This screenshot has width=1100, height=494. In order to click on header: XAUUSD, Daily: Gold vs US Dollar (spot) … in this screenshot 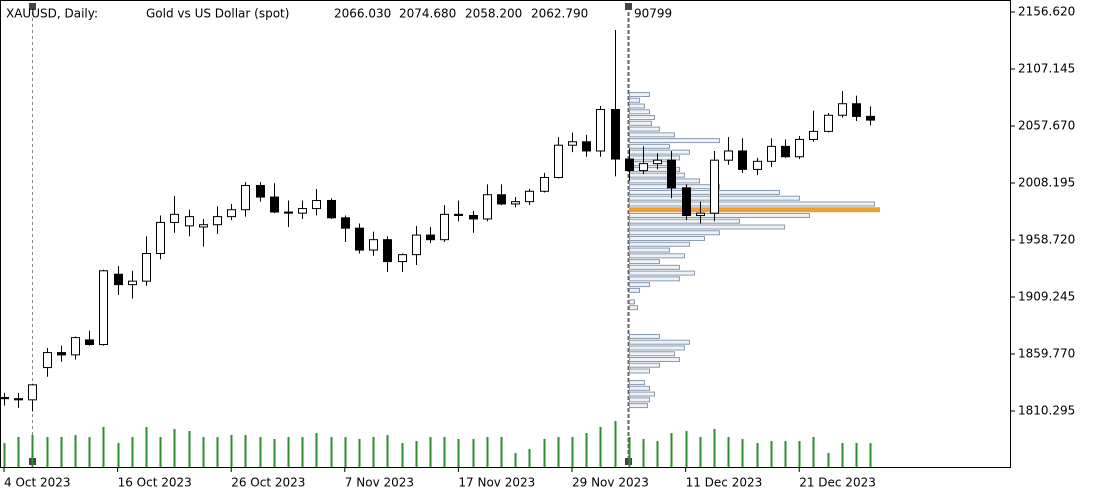, I will do `click(339, 14)`.